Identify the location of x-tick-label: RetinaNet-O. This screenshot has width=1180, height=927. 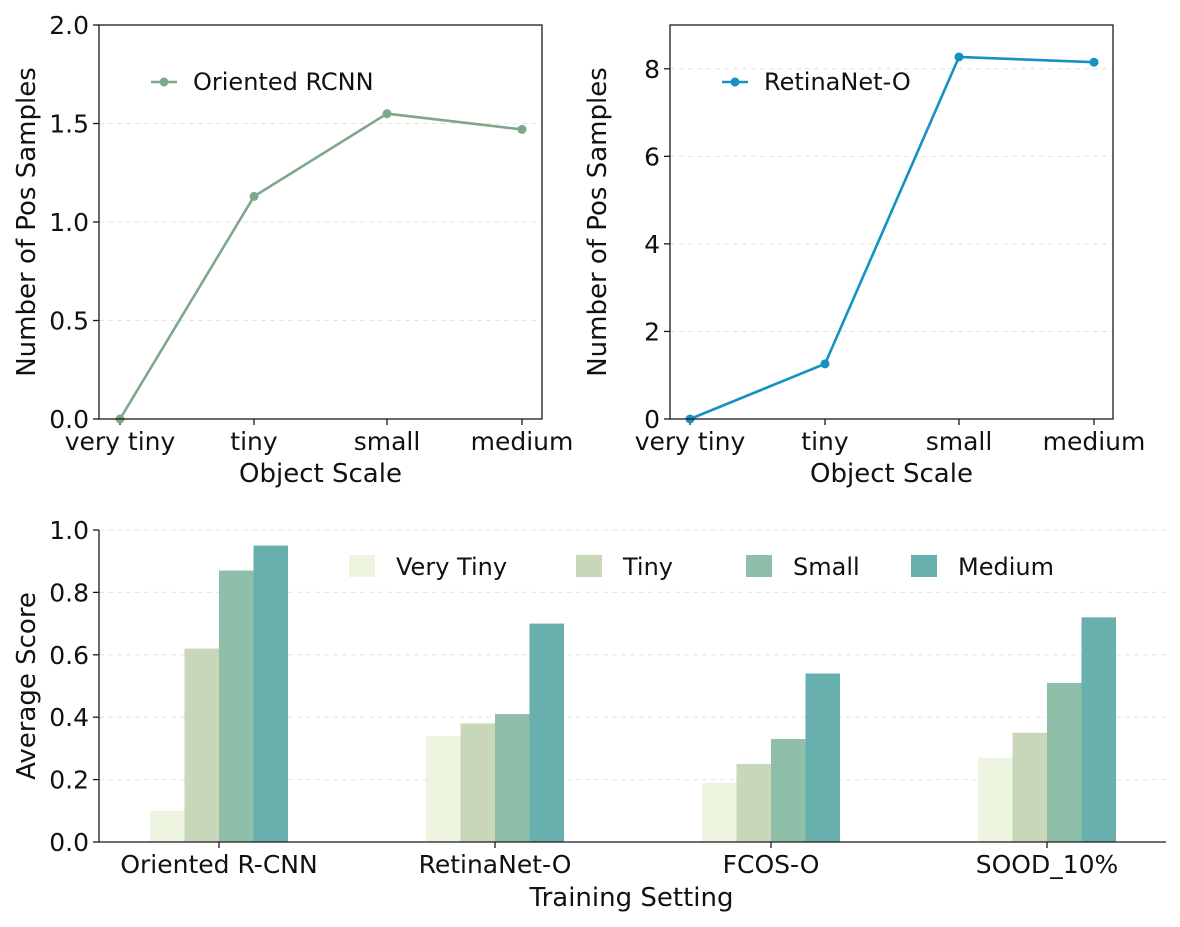
(495, 864).